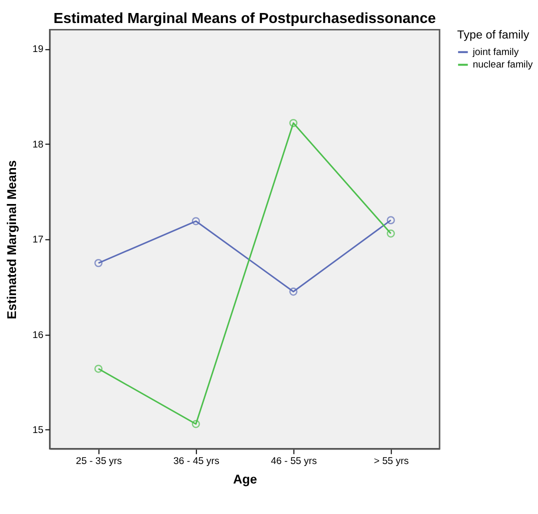  I want to click on y-tick-label: 19, so click(38, 50).